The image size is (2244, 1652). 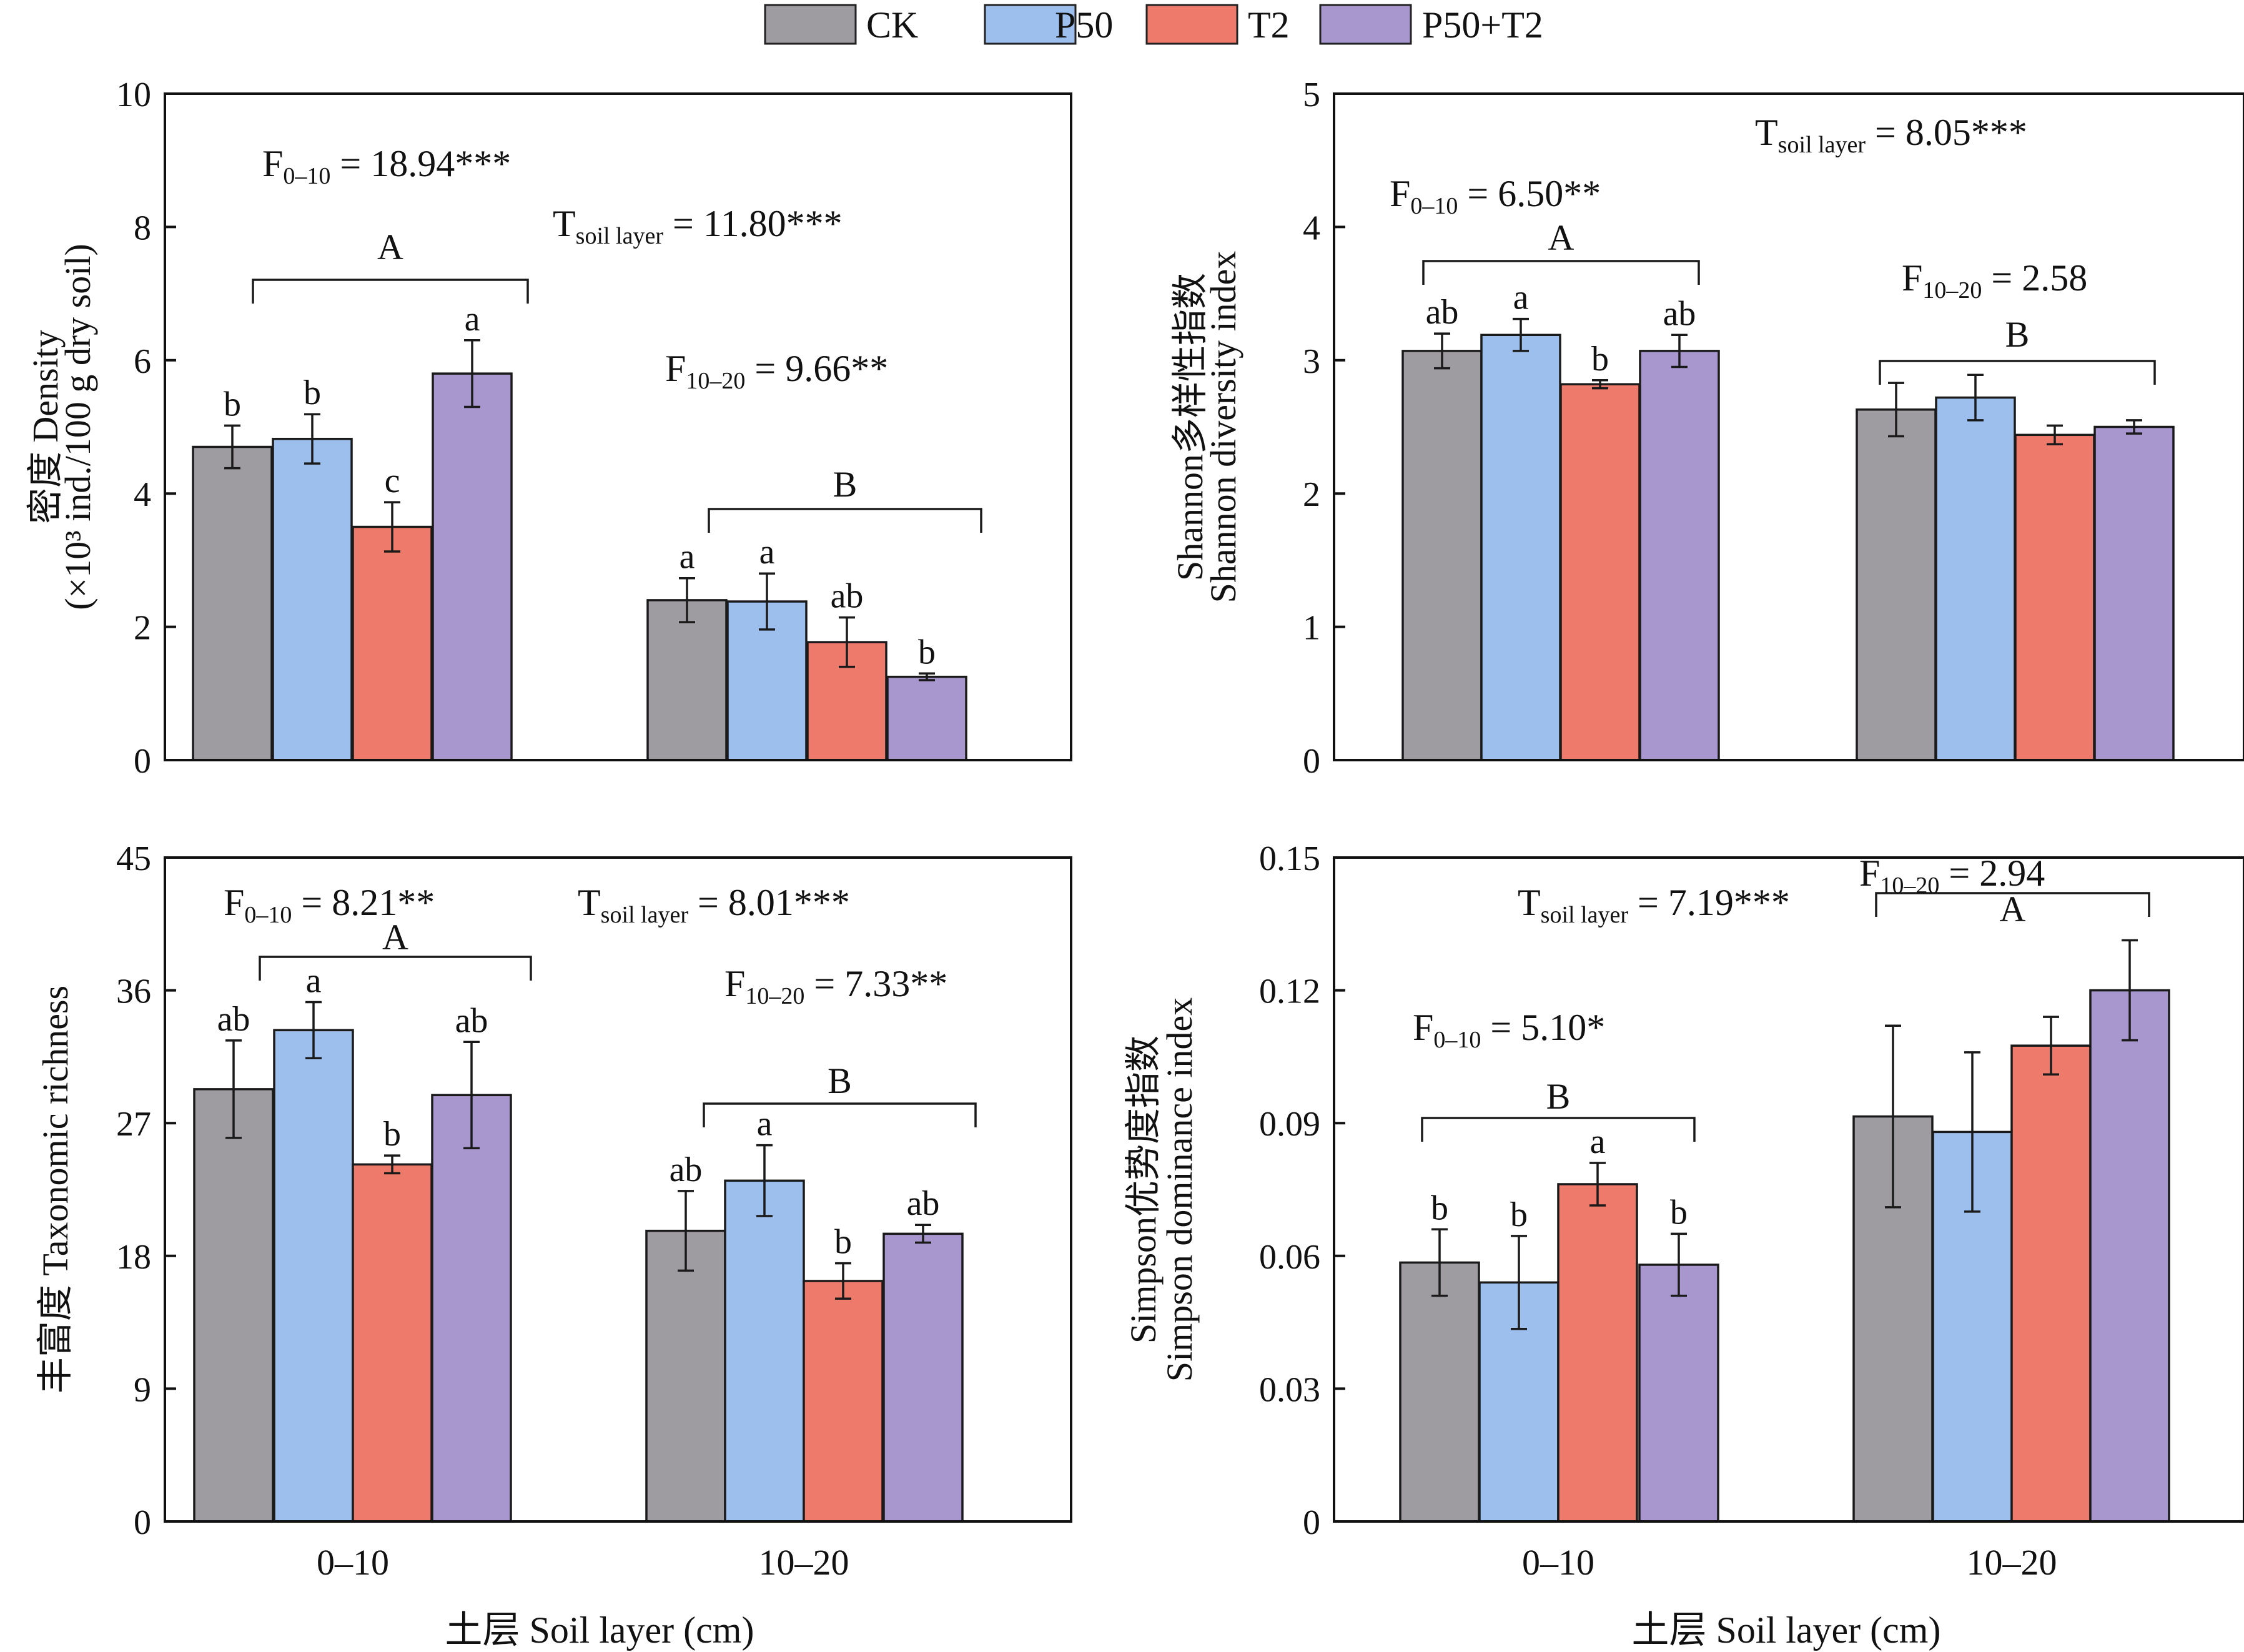 What do you see at coordinates (232, 404) in the screenshot?
I see `significance-letter-CK-0: b` at bounding box center [232, 404].